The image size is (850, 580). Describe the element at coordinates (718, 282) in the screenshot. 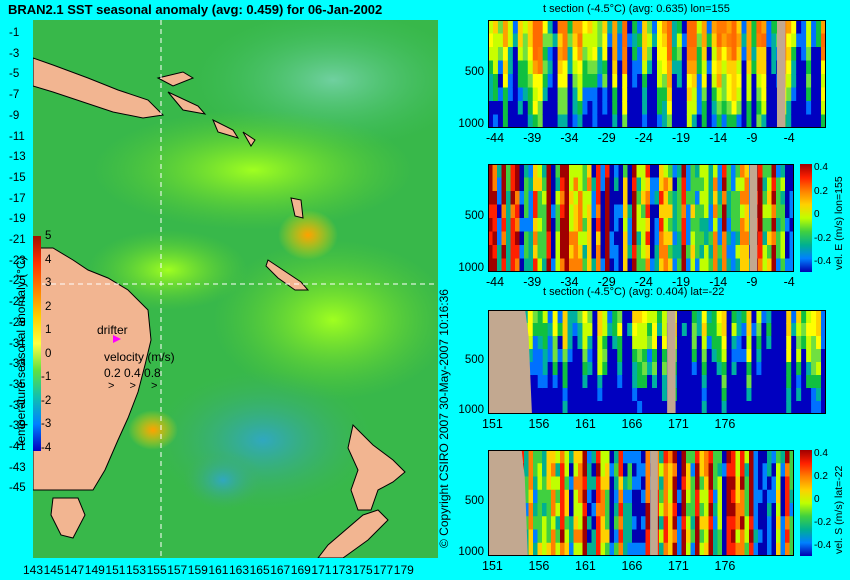

I see `panel-x-tick: -14` at that location.